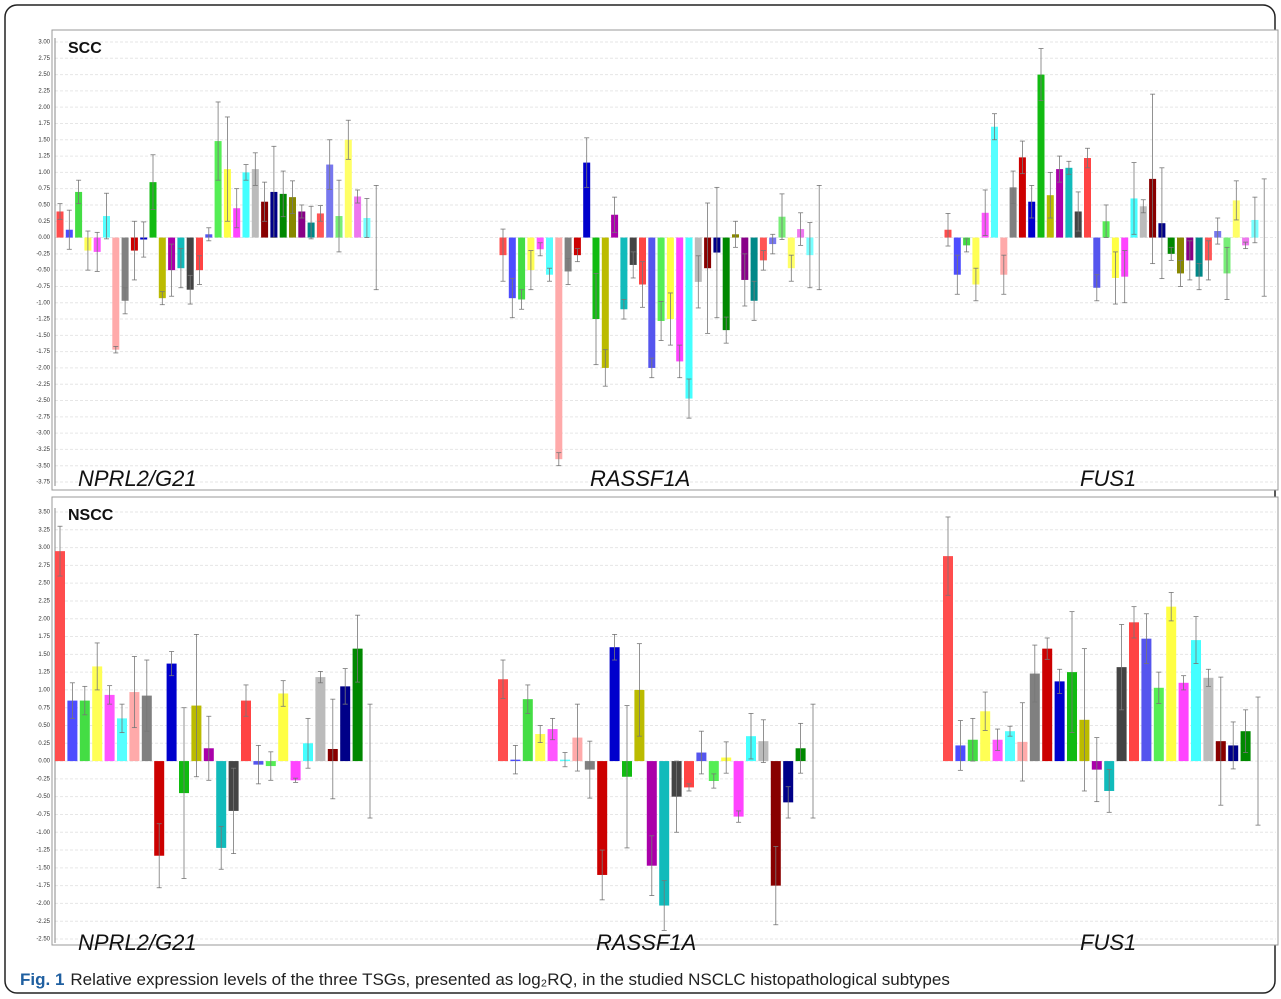  I want to click on y-tick-label: 2.00, so click(44, 619).